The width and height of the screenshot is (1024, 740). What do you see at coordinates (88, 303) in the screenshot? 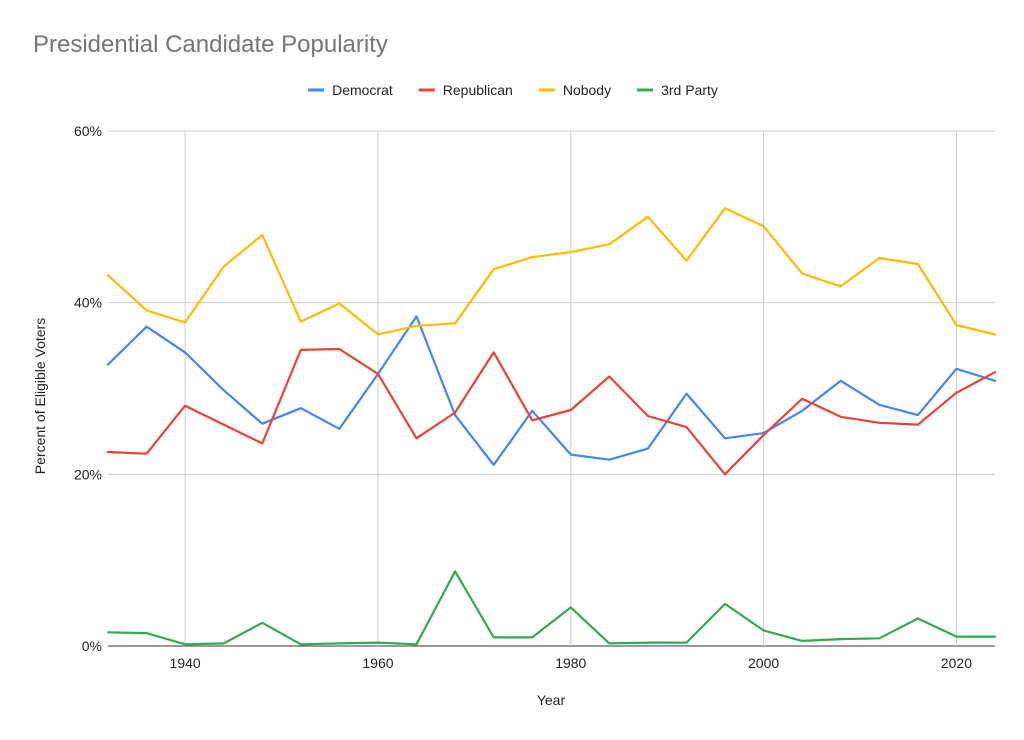
I see `y-tick-label: 40%` at bounding box center [88, 303].